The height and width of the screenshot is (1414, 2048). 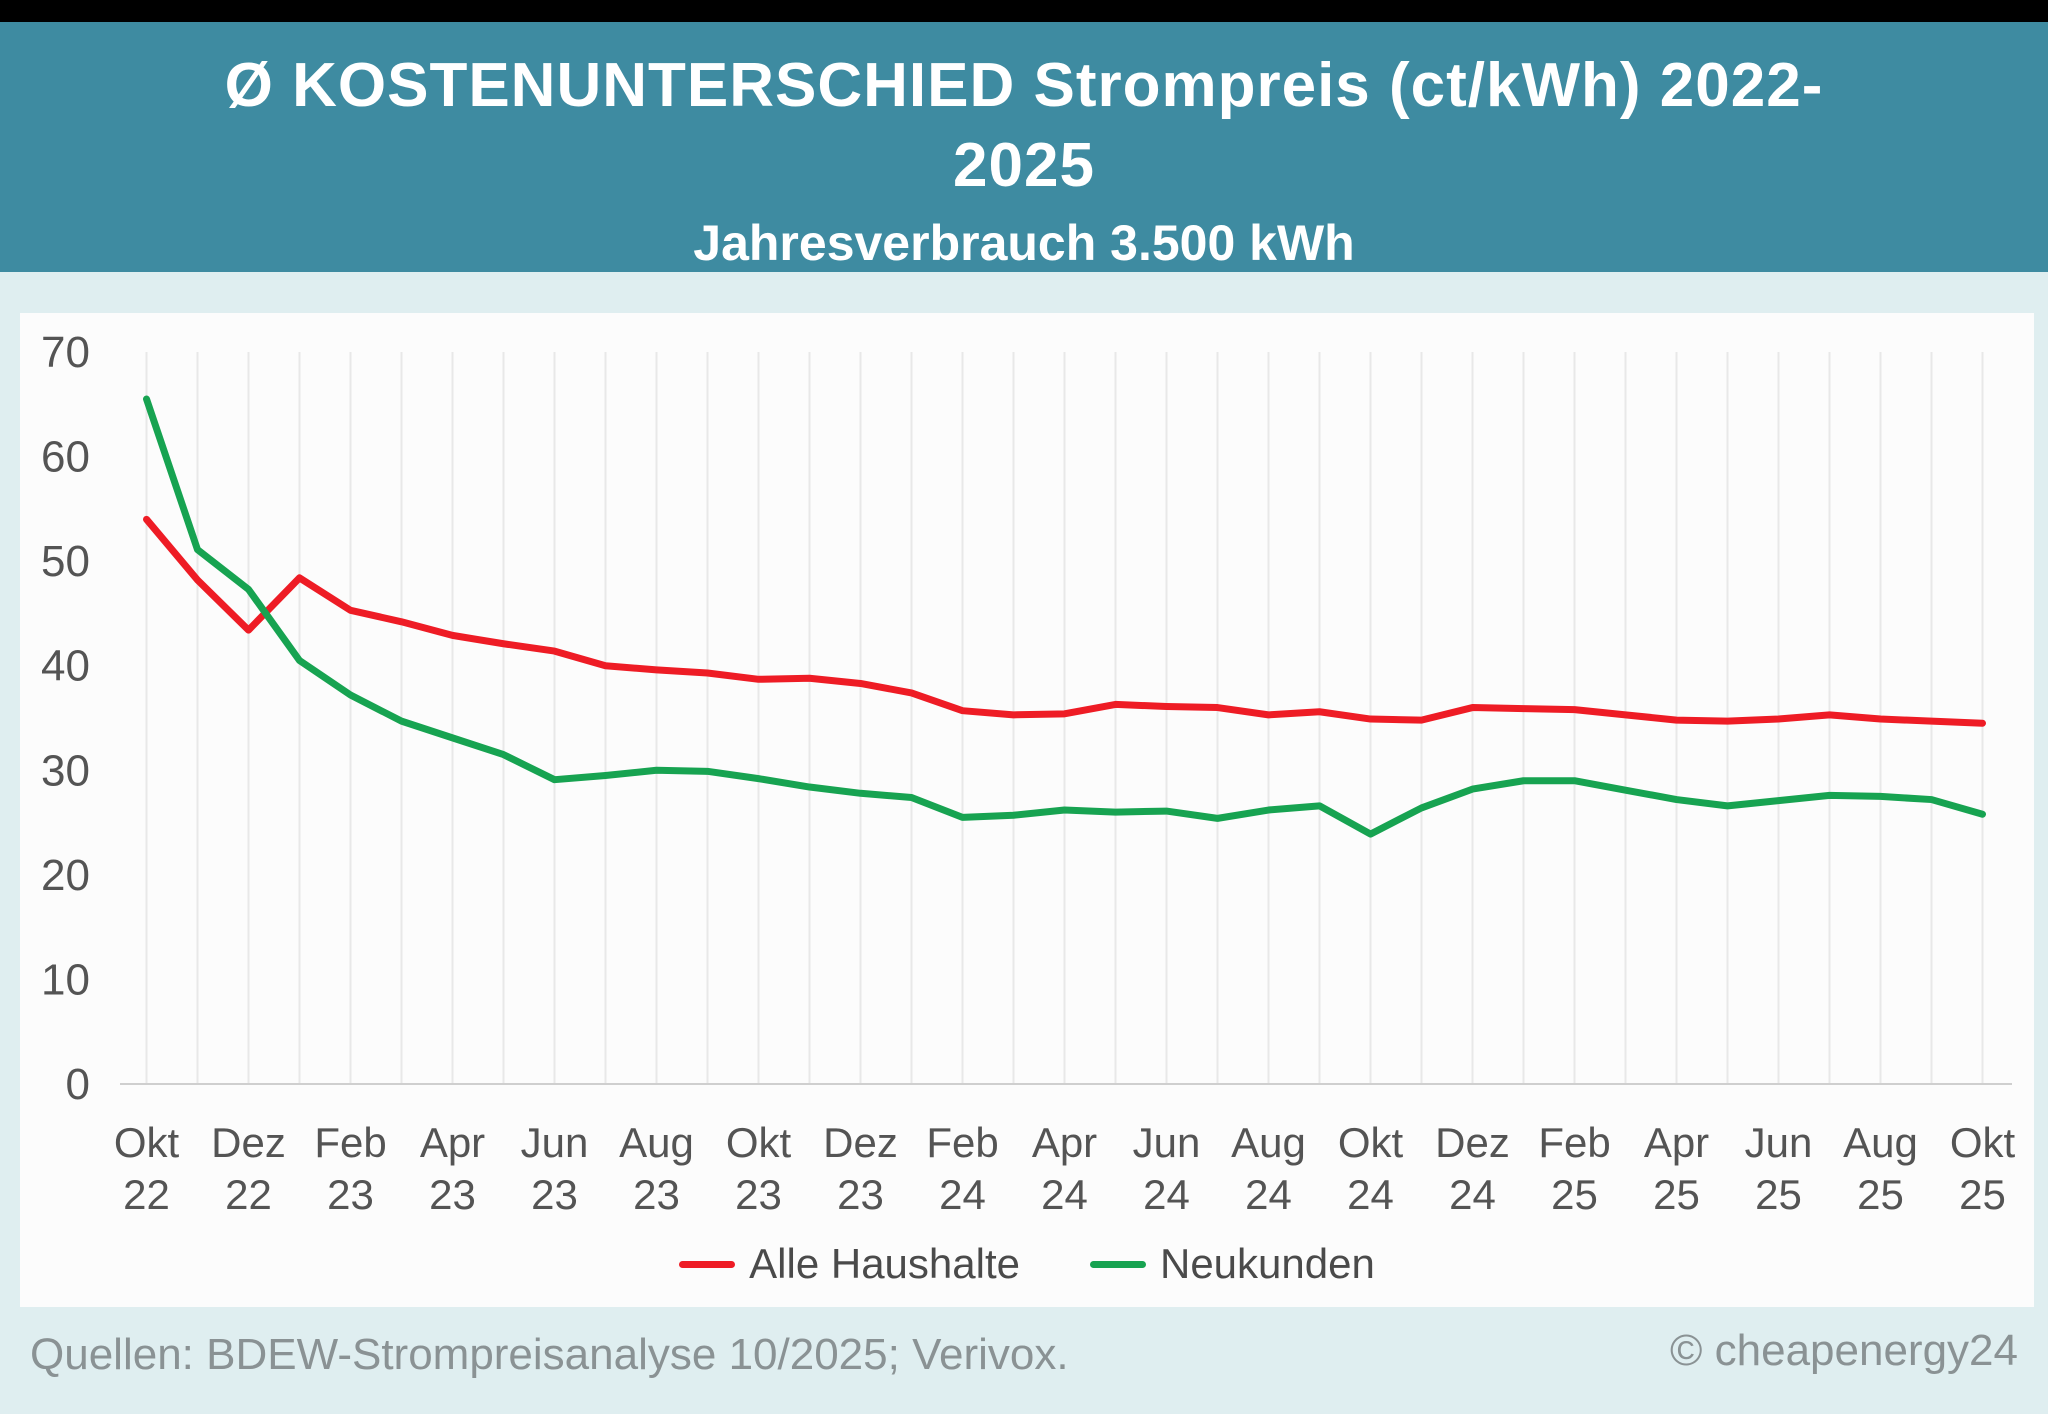 I want to click on top-bar, so click(x=1024, y=11).